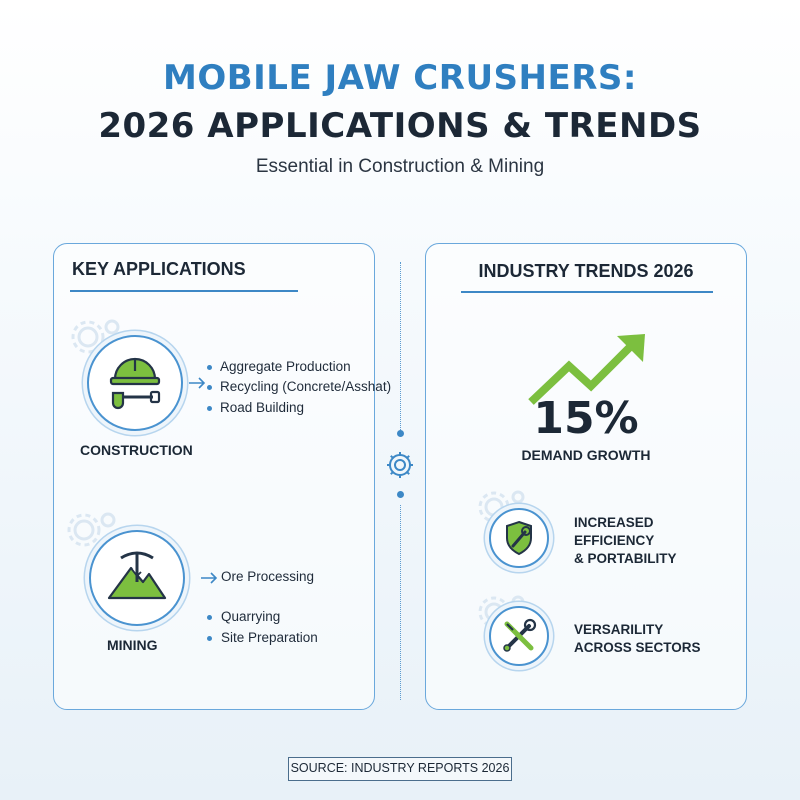 This screenshot has width=800, height=800. I want to click on trend-versatility-text: VERSARILITY ACROSS SECTORS, so click(637, 639).